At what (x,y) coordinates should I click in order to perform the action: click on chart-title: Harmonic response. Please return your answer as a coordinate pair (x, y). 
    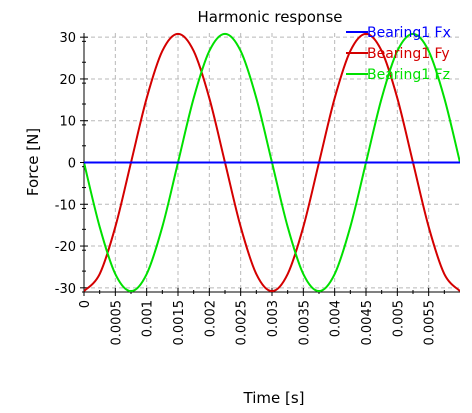
    Looking at the image, I should click on (270, 17).